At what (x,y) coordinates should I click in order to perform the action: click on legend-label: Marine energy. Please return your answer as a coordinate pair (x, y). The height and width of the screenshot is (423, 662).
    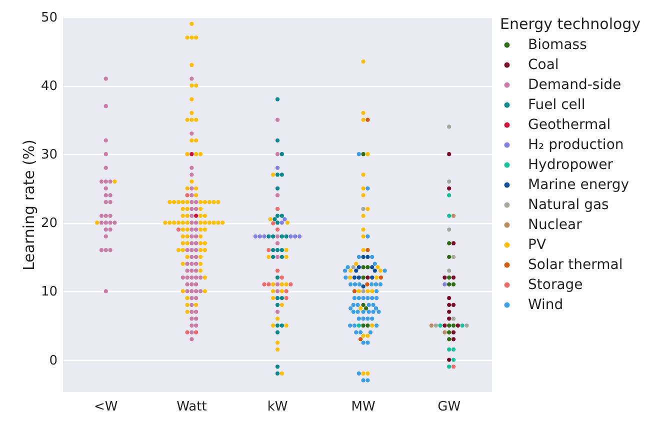
    Looking at the image, I should click on (579, 185).